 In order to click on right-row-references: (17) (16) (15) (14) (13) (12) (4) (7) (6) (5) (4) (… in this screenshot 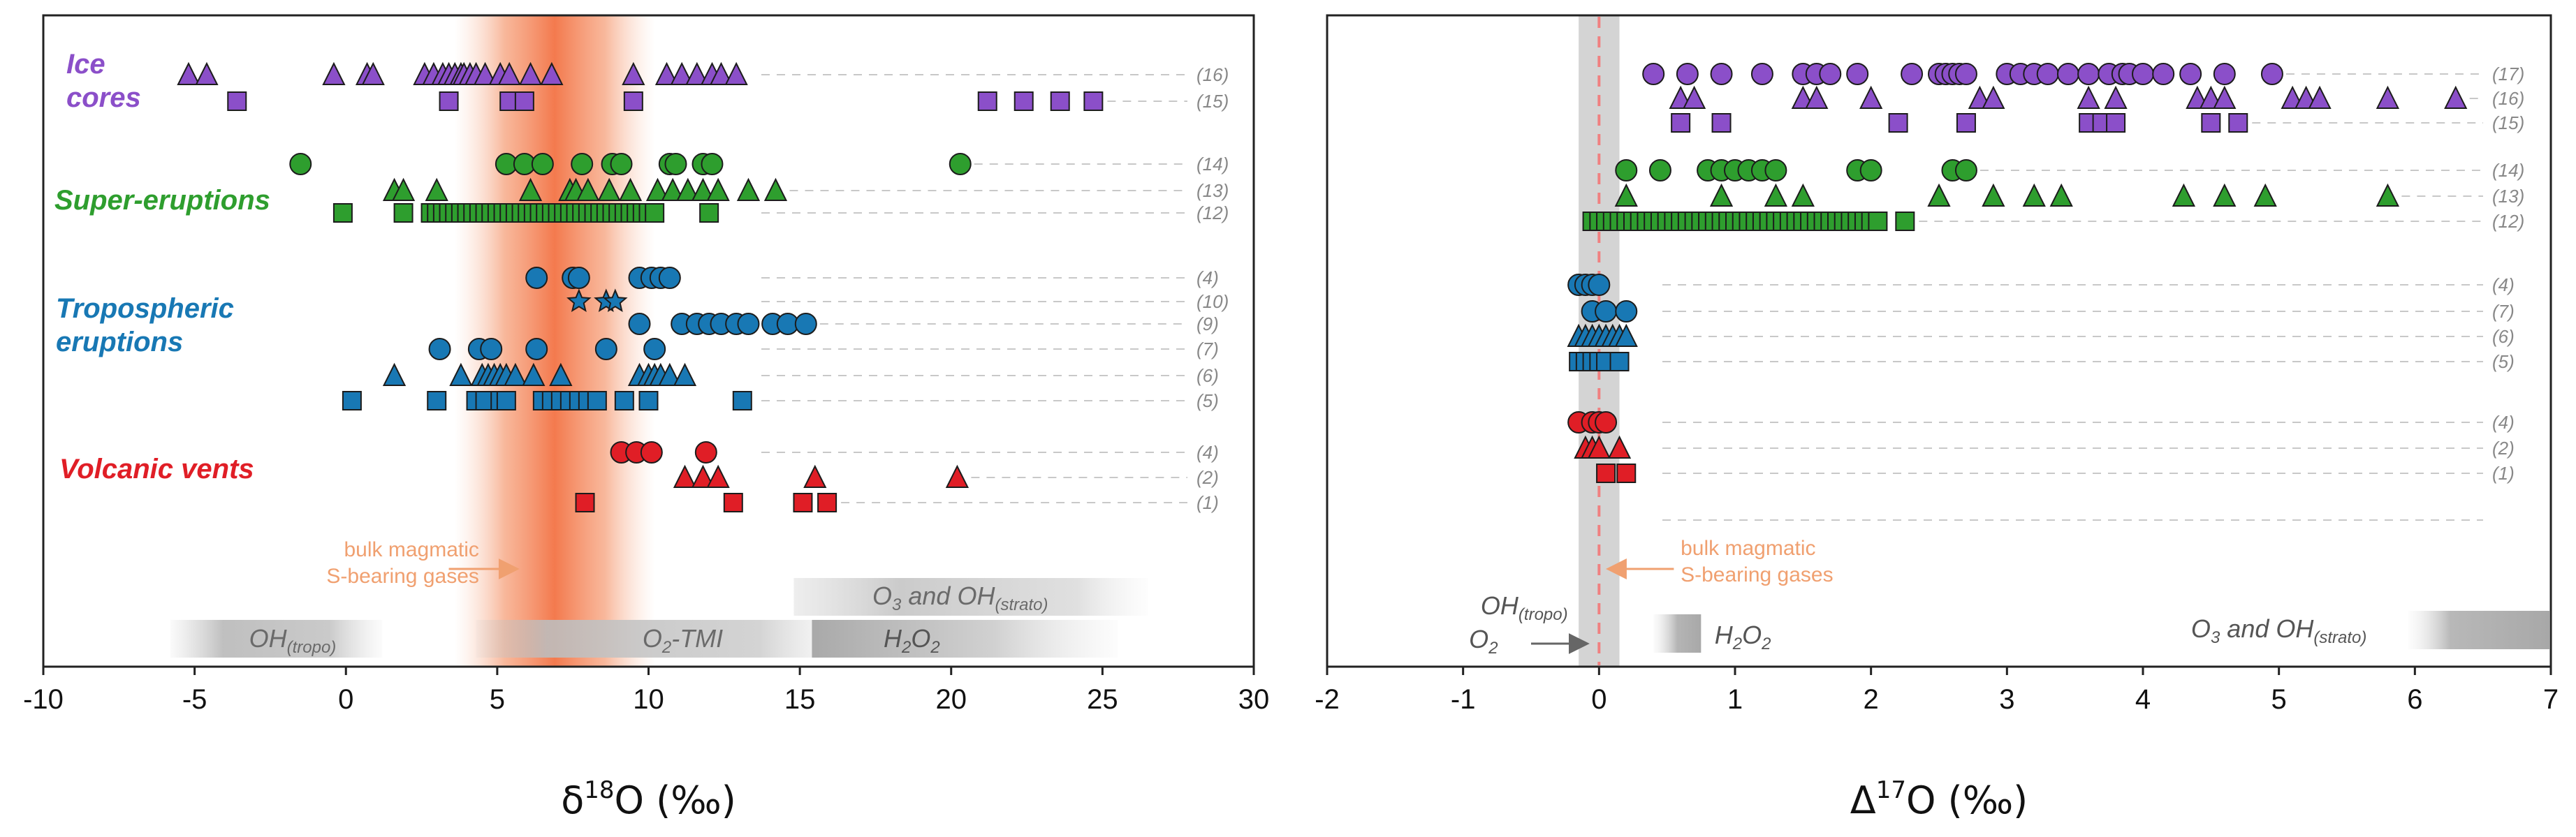, I will do `click(2508, 274)`.